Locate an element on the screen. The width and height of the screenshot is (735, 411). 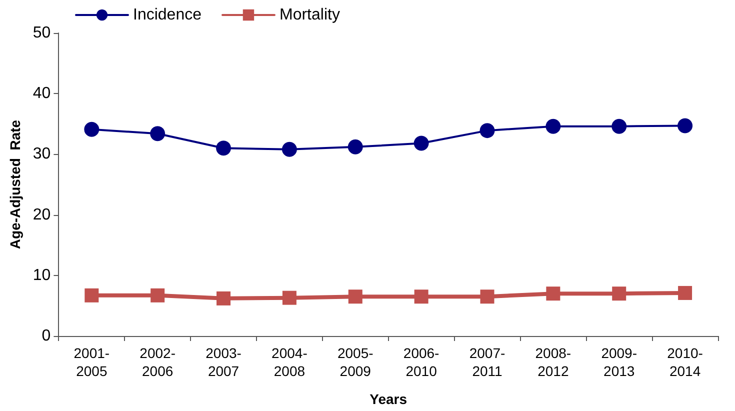
x-tick-label: 2005- 2009 is located at coordinates (355, 362).